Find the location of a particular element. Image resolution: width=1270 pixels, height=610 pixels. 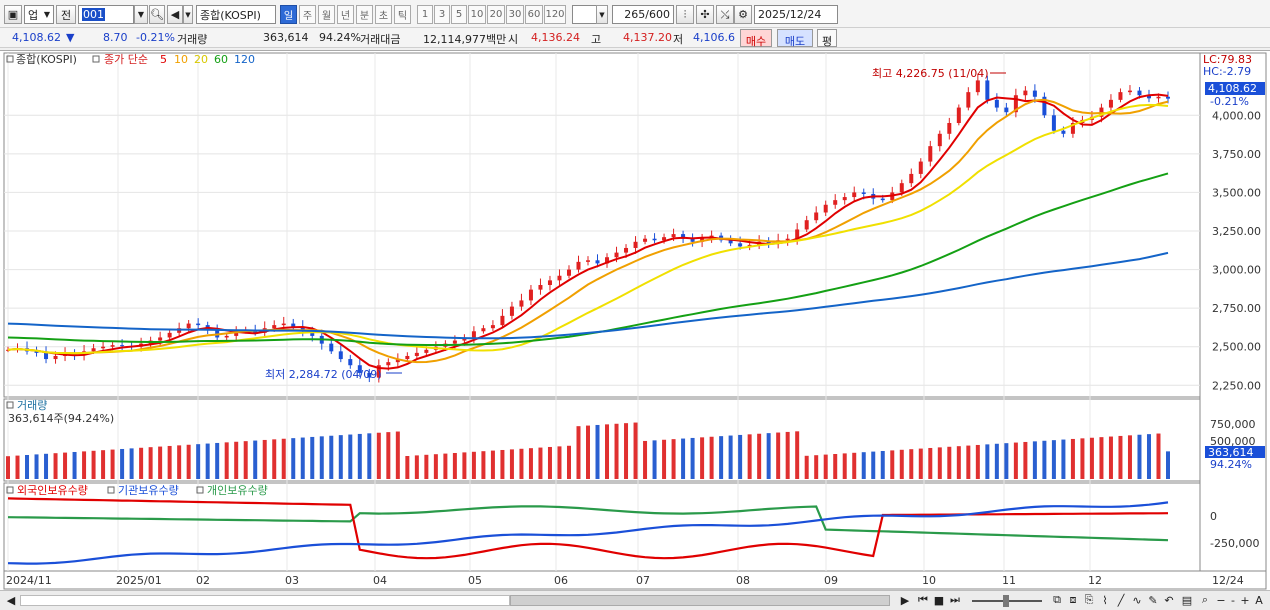

avg-button: 평 is located at coordinates (827, 38).